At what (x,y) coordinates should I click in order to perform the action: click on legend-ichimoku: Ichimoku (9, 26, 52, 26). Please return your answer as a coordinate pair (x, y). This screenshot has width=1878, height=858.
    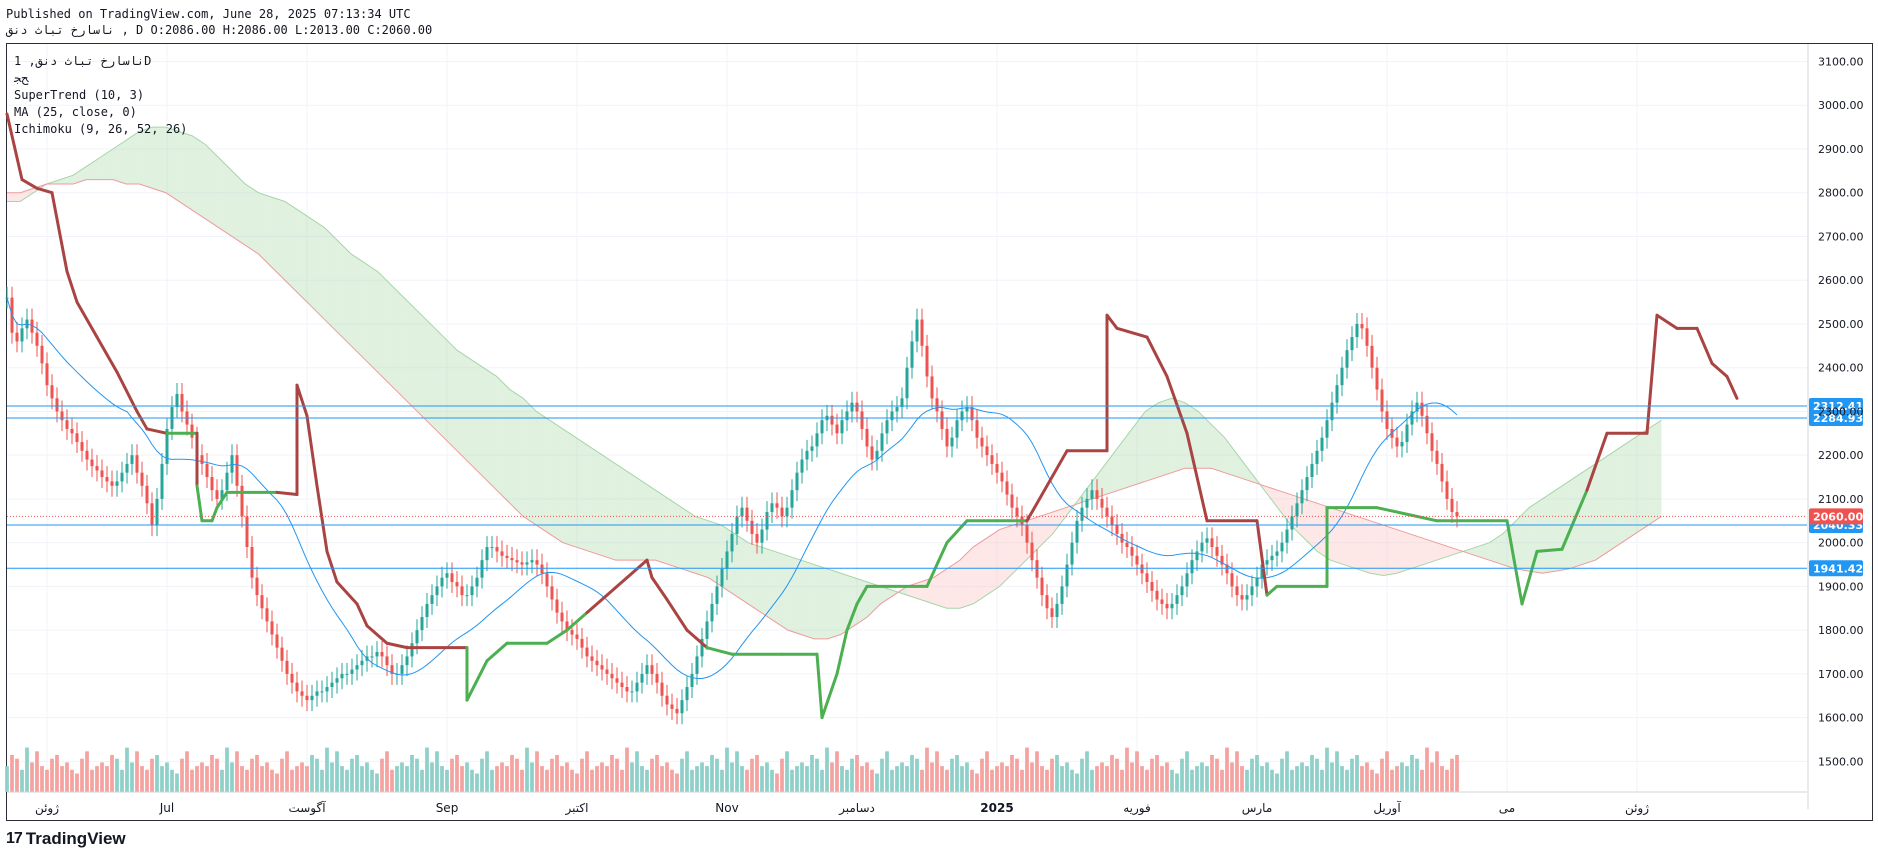
    Looking at the image, I should click on (101, 129).